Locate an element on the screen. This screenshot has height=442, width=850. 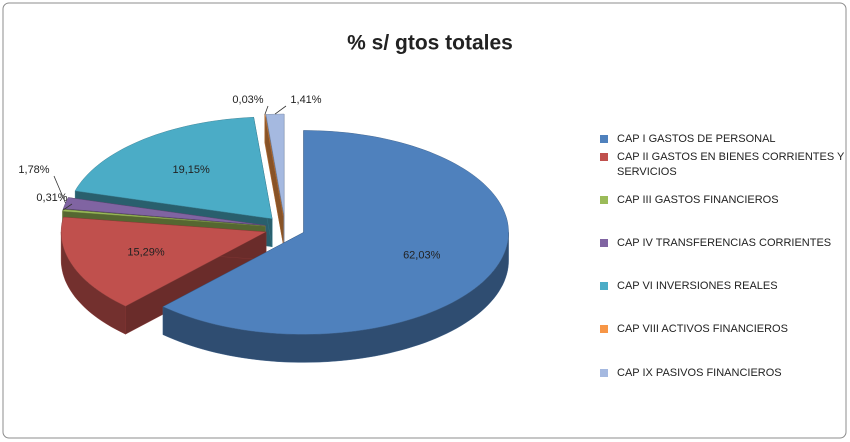
data-label: 19,15% is located at coordinates (191, 170).